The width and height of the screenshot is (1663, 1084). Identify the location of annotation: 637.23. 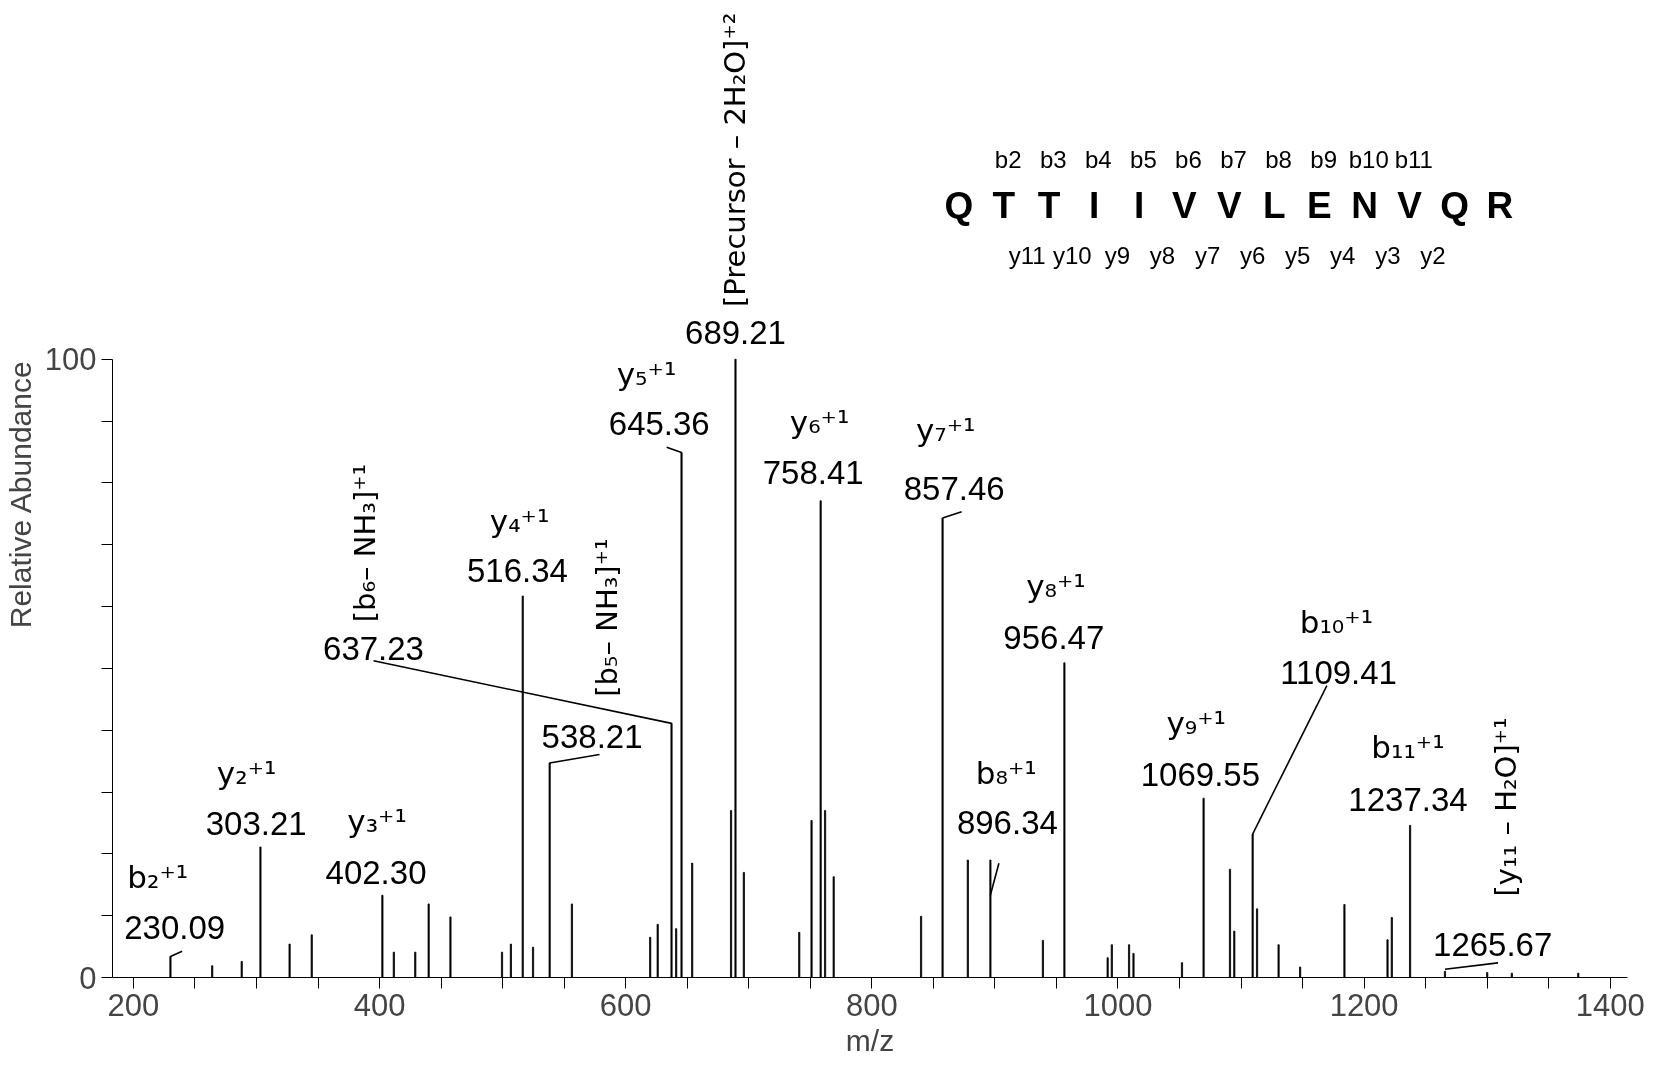
(373, 648).